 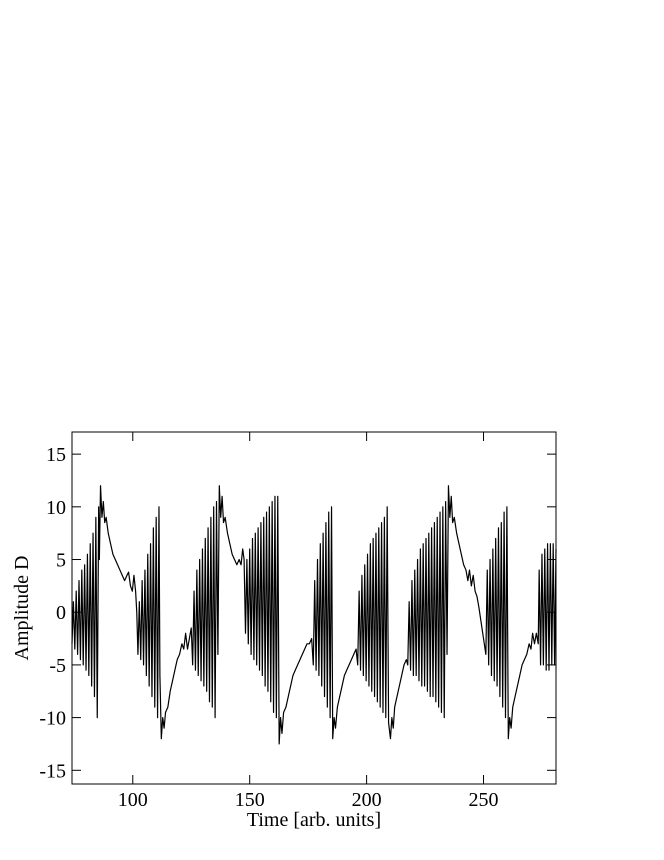 I want to click on x-axis-label: Time [arb. units], so click(x=314, y=820).